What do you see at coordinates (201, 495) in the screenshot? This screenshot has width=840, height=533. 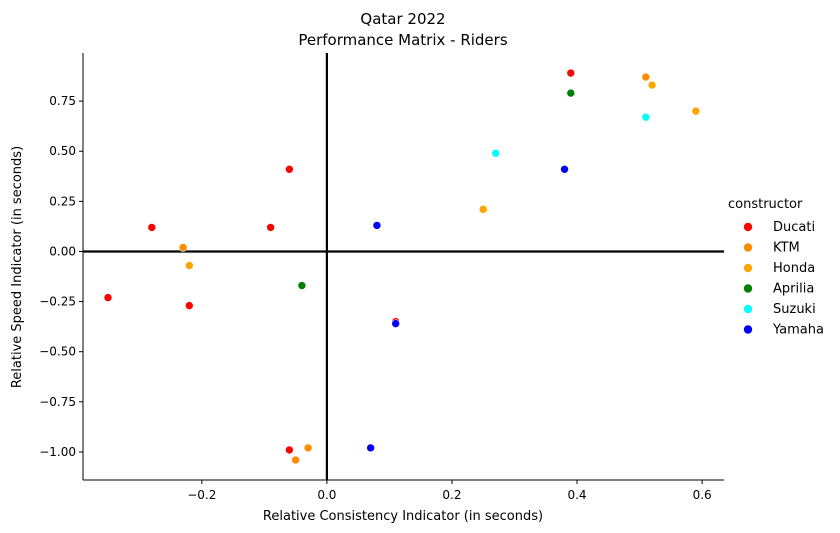 I see `x-tick-label: −0.2` at bounding box center [201, 495].